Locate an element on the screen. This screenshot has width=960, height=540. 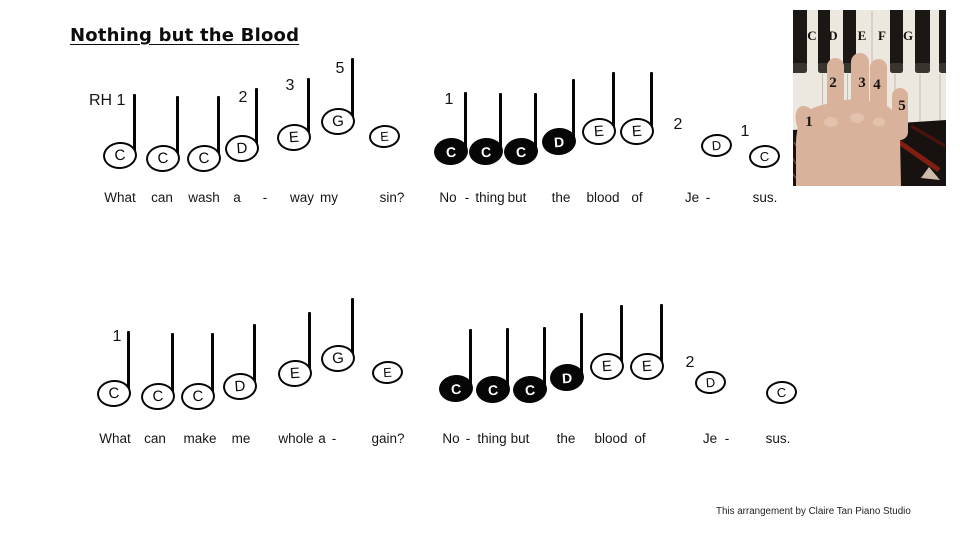
finger-number: 5 is located at coordinates (340, 68).